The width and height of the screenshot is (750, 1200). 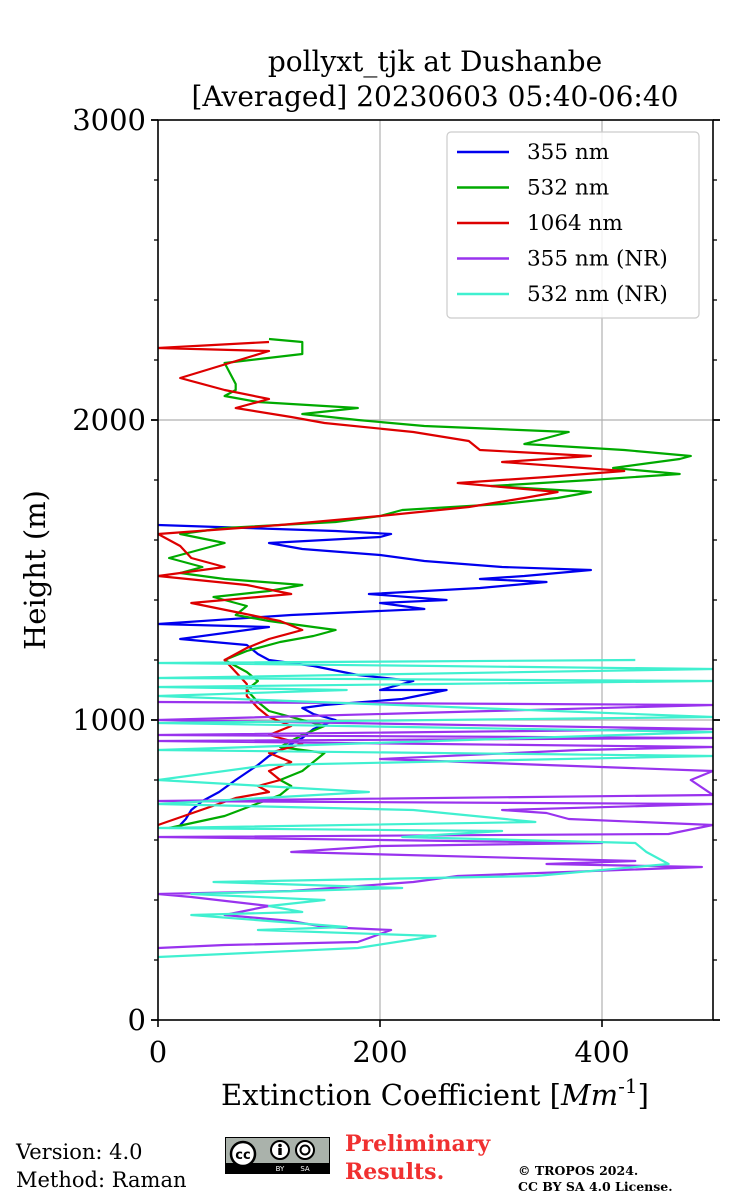 I want to click on legend-label: 532 nm, so click(x=568, y=188).